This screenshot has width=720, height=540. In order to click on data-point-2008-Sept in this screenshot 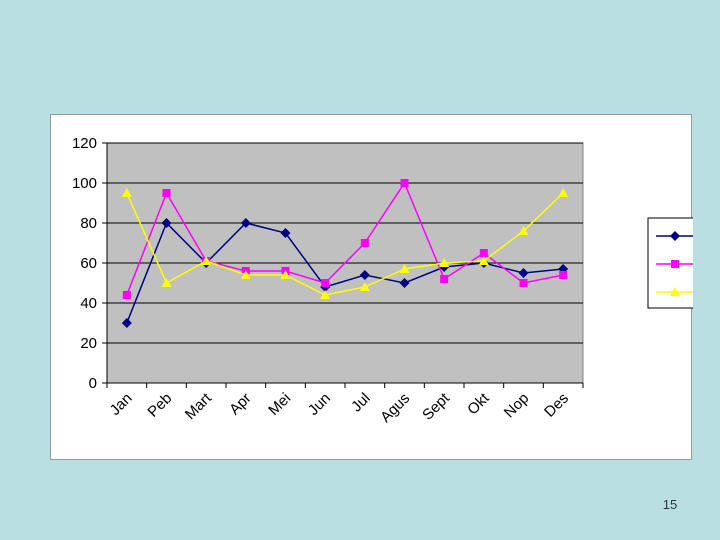, I will do `click(444, 262)`.